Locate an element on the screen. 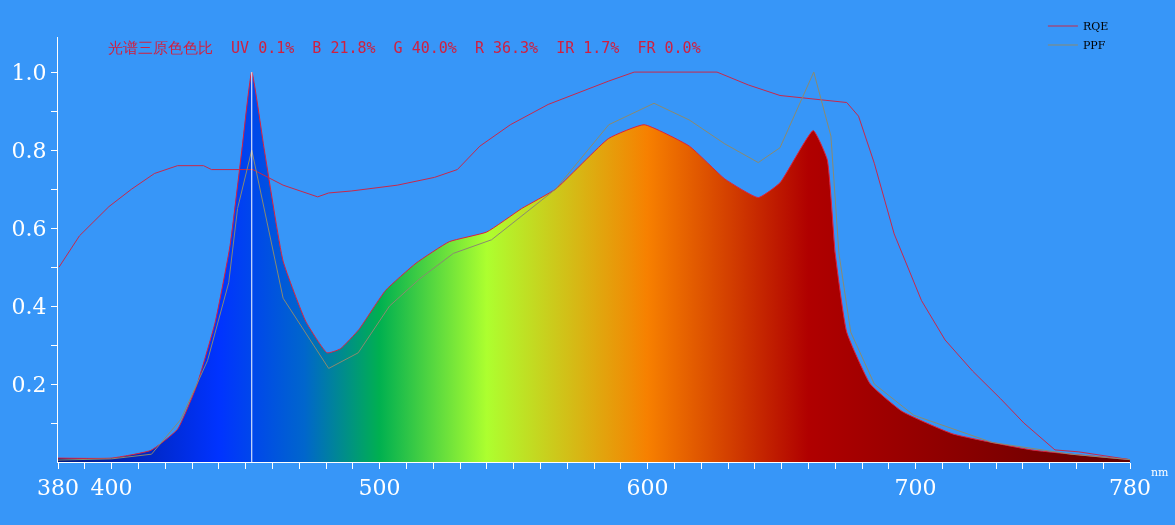 This screenshot has width=1175, height=525. y-tick-label: 0.4 is located at coordinates (29, 306).